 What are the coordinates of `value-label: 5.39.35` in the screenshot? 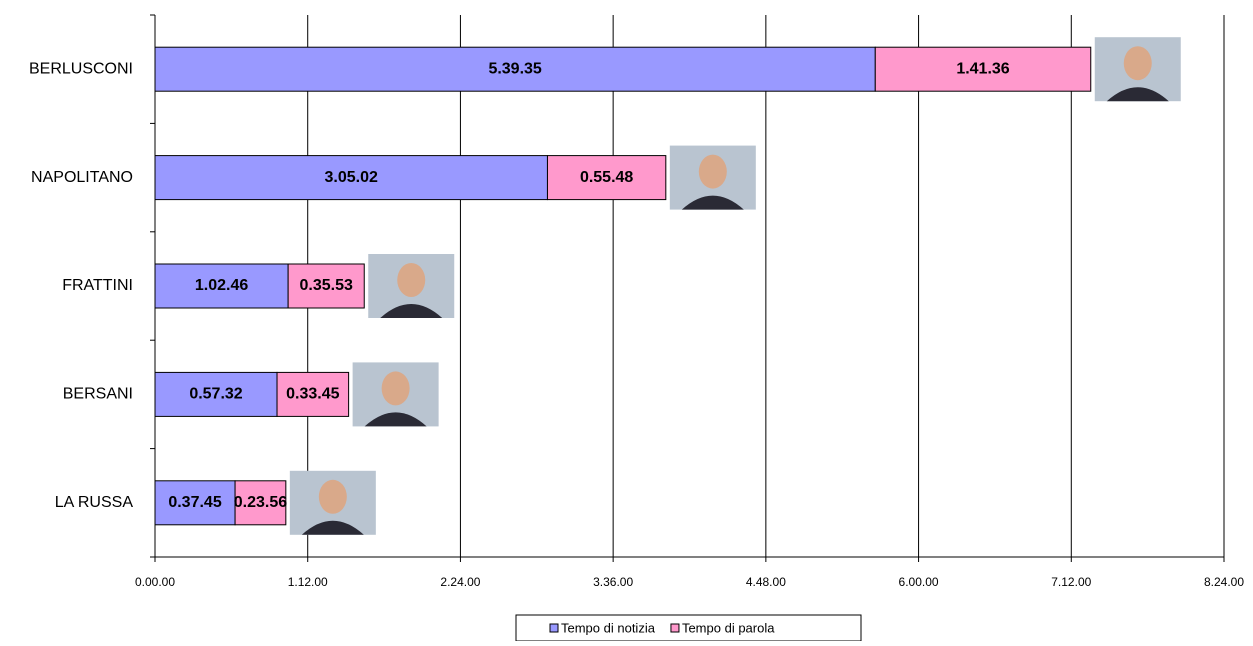 It's located at (514, 68).